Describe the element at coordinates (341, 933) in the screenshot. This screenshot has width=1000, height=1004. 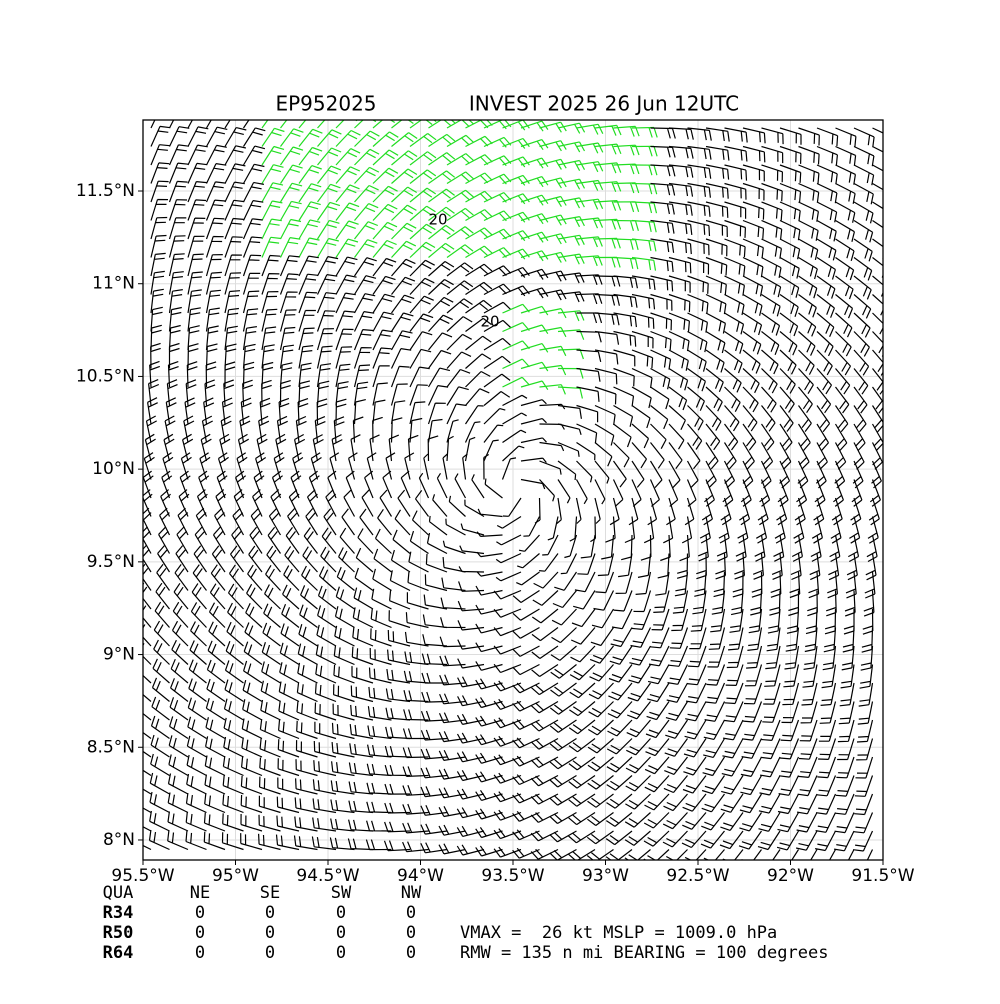
I see `table-cell: 0` at that location.